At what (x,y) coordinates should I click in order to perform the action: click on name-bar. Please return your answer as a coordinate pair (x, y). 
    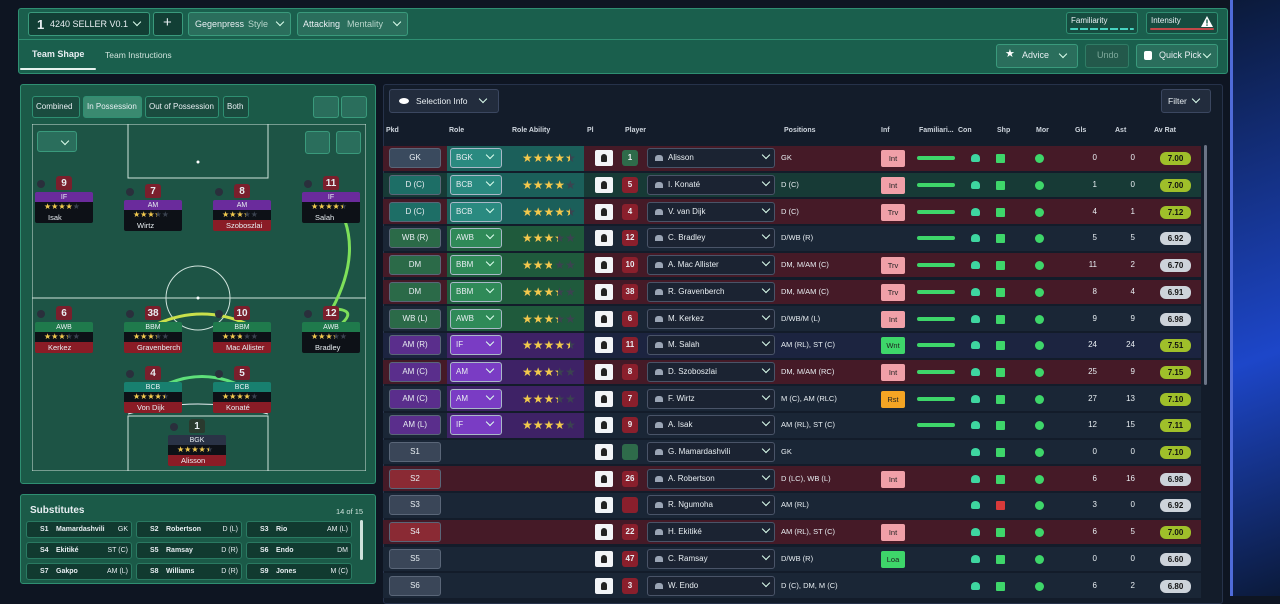
    Looking at the image, I should click on (64, 347).